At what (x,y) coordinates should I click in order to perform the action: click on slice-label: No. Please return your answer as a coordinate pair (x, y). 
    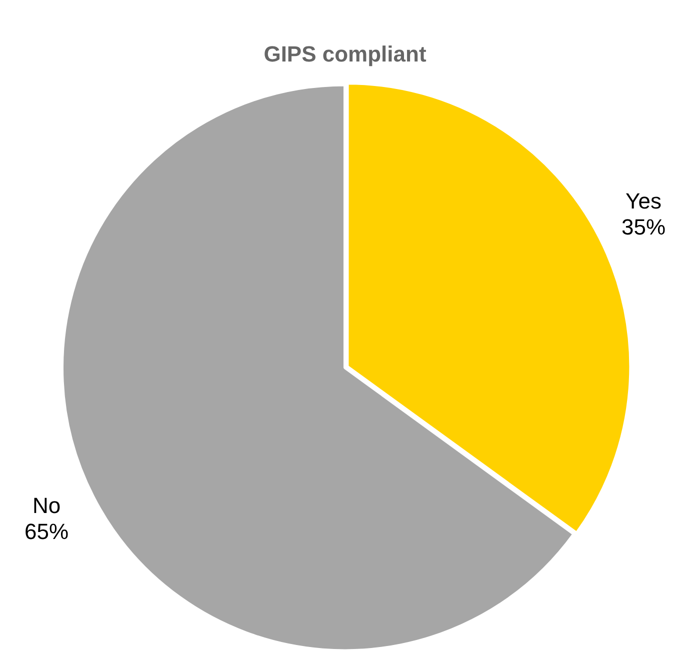
    Looking at the image, I should click on (46, 505).